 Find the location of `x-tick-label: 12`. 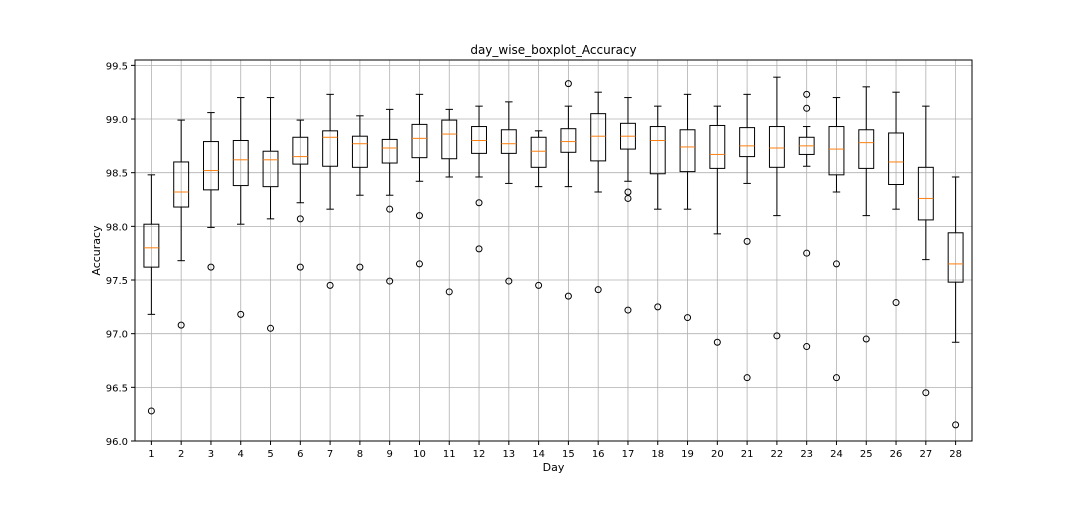

x-tick-label: 12 is located at coordinates (479, 454).